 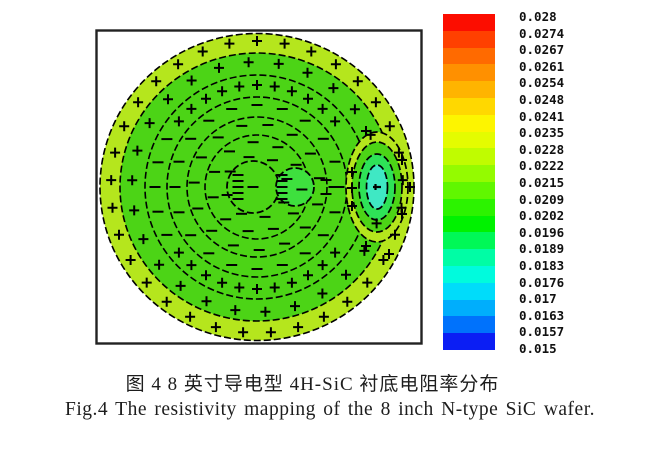 What do you see at coordinates (542, 232) in the screenshot?
I see `colorbar-tick-label: 0.0196` at bounding box center [542, 232].